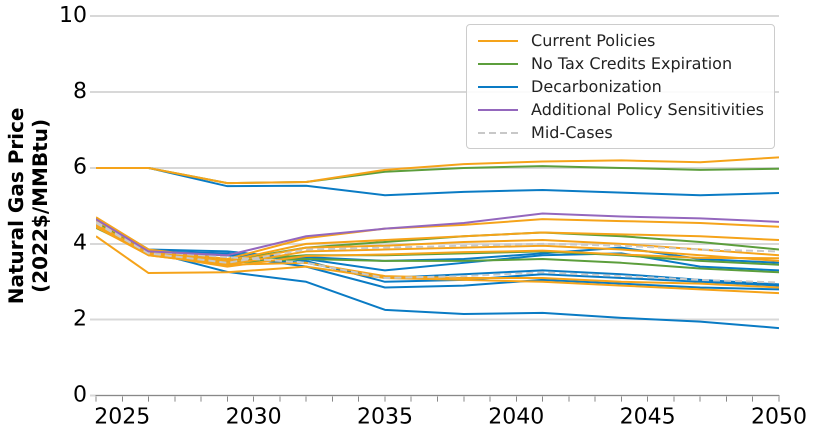 The image size is (819, 434). What do you see at coordinates (631, 63) in the screenshot?
I see `legend-label: No Tax Credits Expiration` at bounding box center [631, 63].